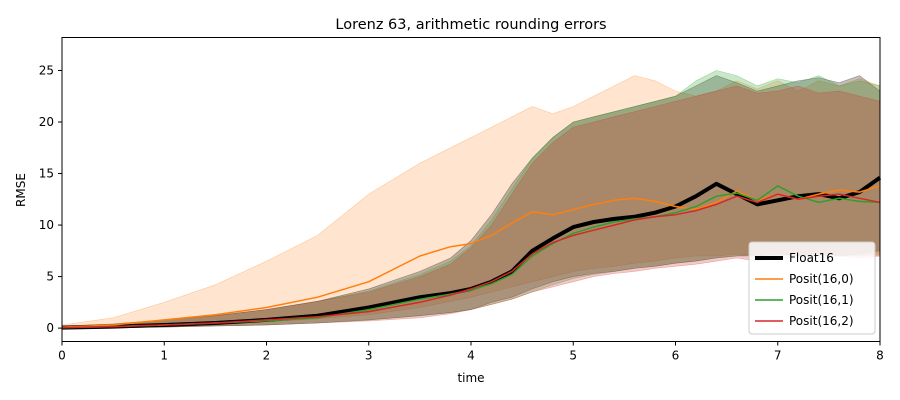  What do you see at coordinates (46, 225) in the screenshot?
I see `y-tick-label: 10` at bounding box center [46, 225].